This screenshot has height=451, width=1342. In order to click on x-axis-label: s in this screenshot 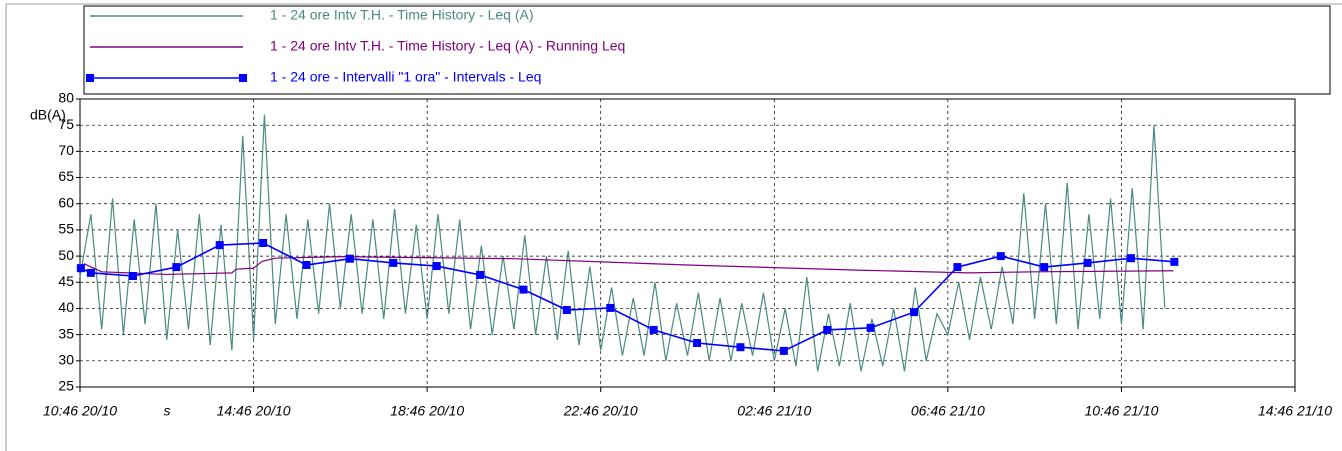, I will do `click(167, 411)`.